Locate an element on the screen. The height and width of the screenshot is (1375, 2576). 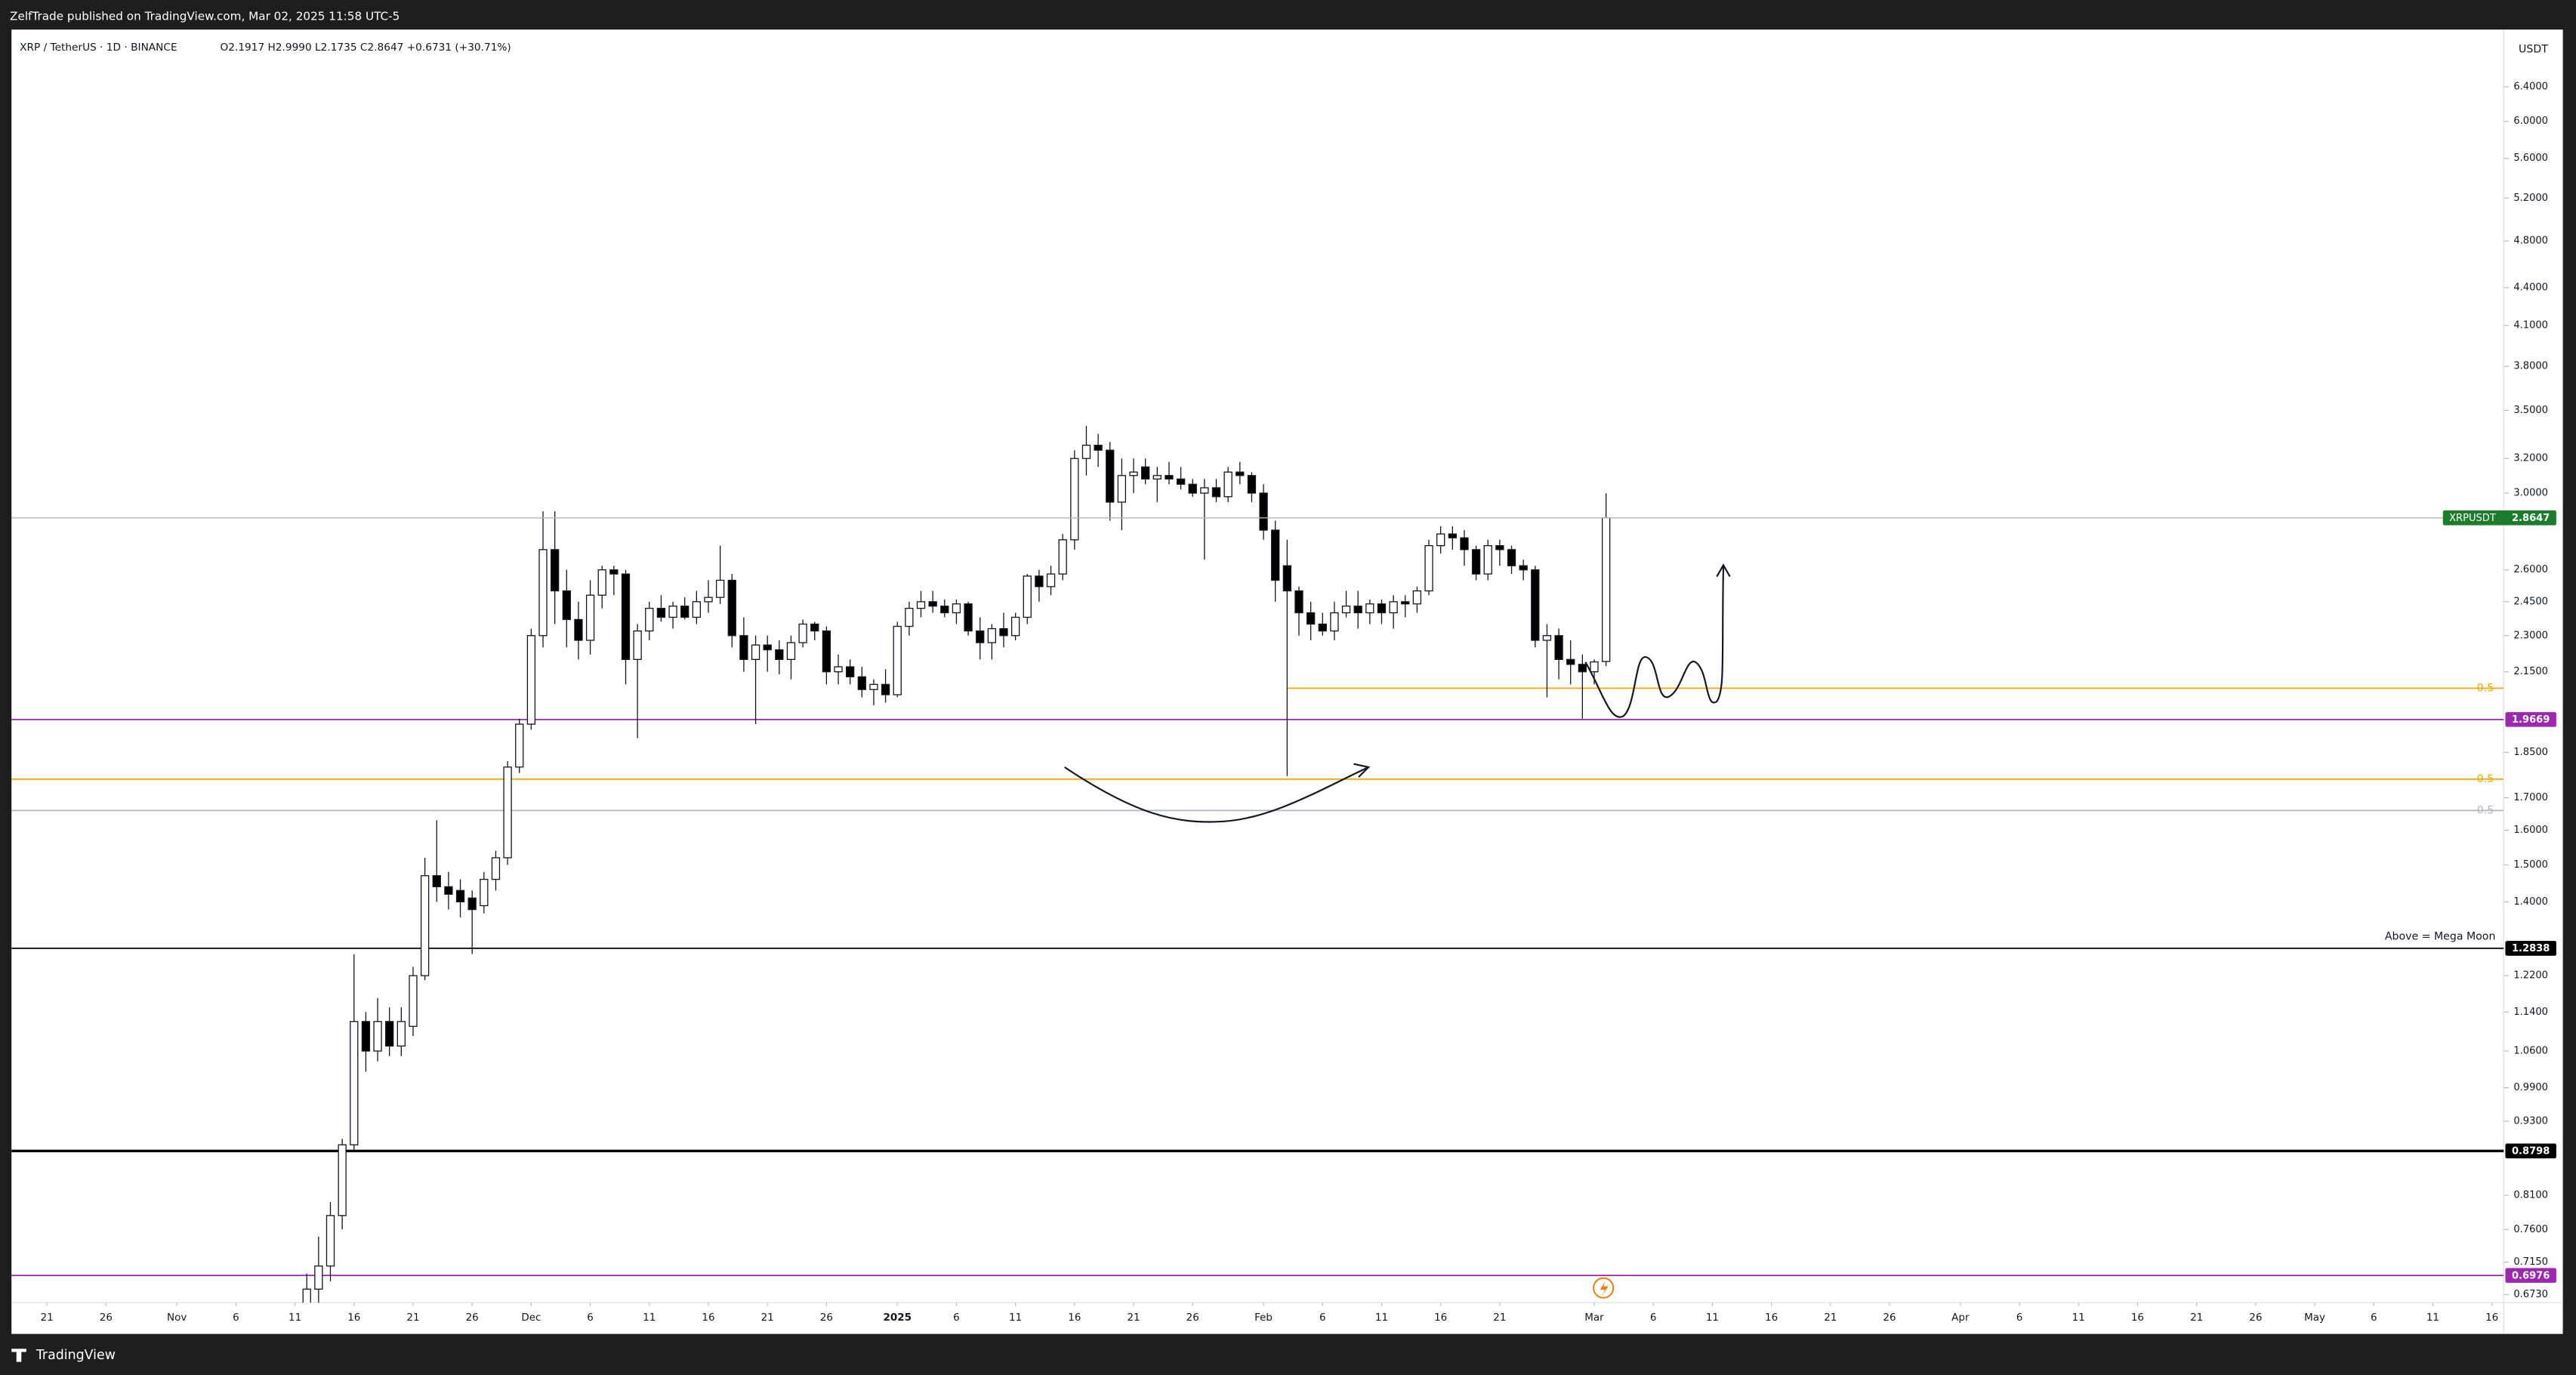
y-tick-label: 6.4000 is located at coordinates (2530, 86).